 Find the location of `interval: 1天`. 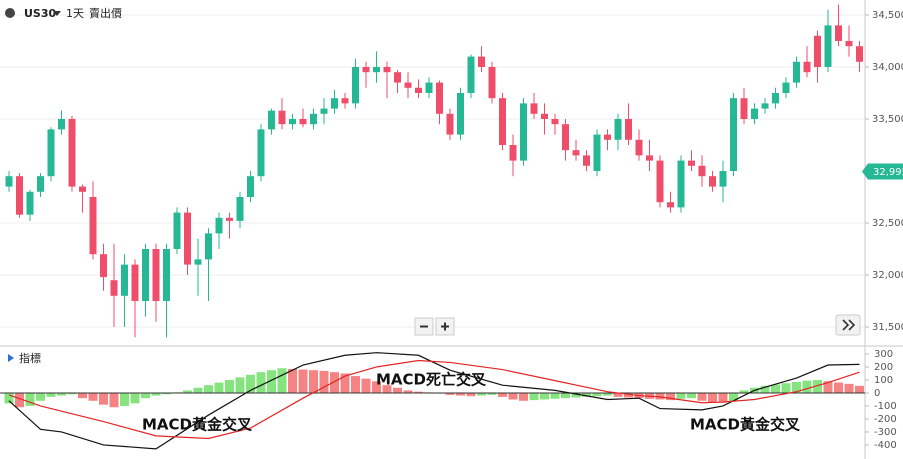

interval: 1天 is located at coordinates (75, 13).